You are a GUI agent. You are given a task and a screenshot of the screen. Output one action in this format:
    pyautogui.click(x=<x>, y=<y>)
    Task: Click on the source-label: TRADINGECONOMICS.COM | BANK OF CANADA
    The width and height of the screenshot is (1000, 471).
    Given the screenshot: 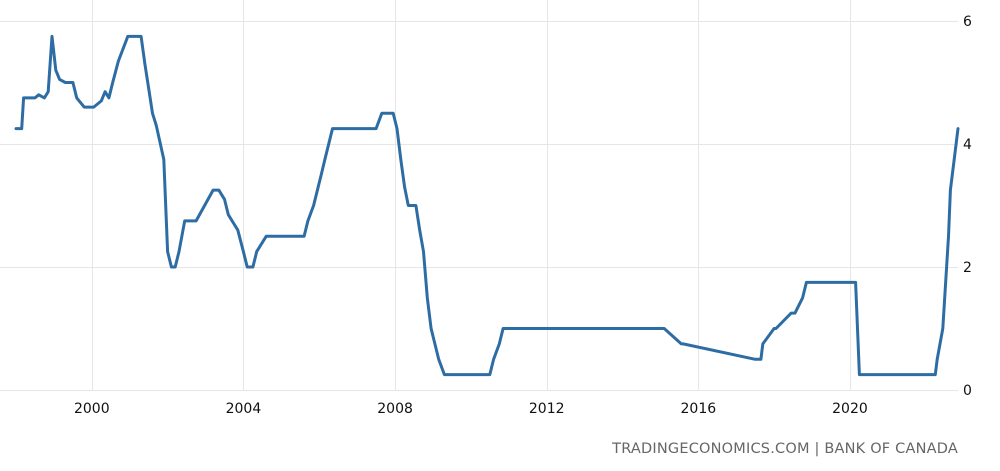 What is the action you would take?
    pyautogui.click(x=785, y=449)
    